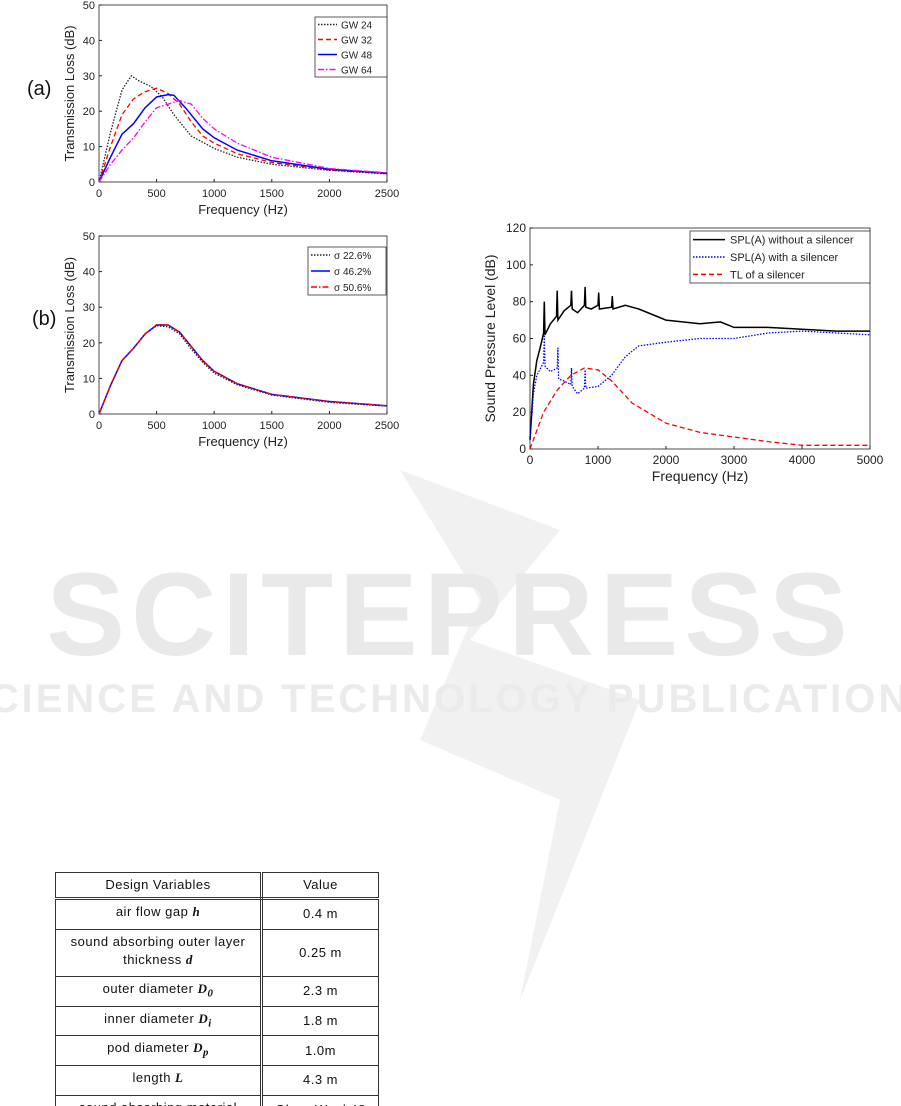  What do you see at coordinates (357, 56) in the screenshot?
I see `legend-label: GW 48` at bounding box center [357, 56].